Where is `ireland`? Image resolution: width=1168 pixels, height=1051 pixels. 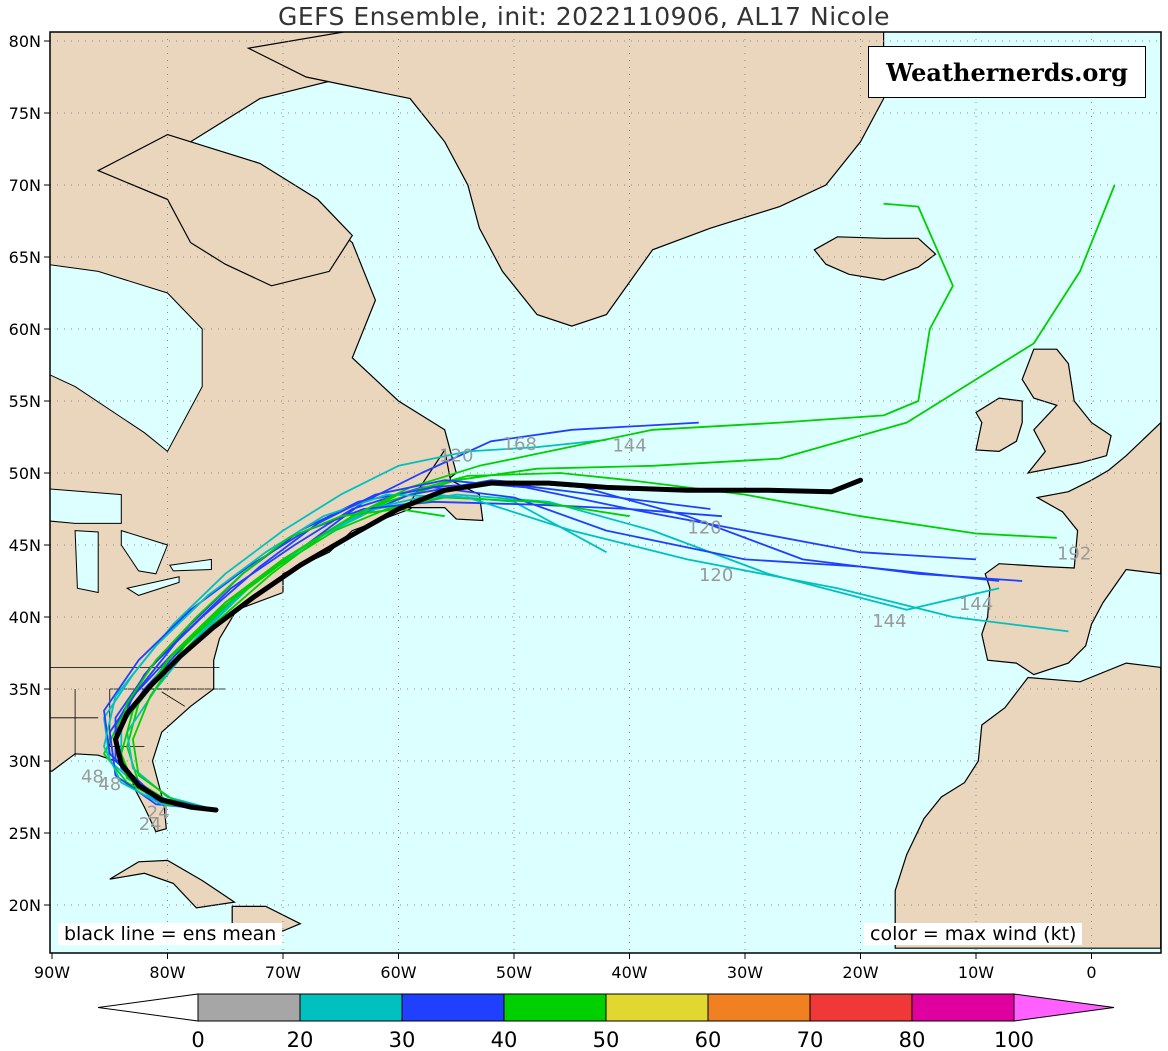 ireland is located at coordinates (999, 425).